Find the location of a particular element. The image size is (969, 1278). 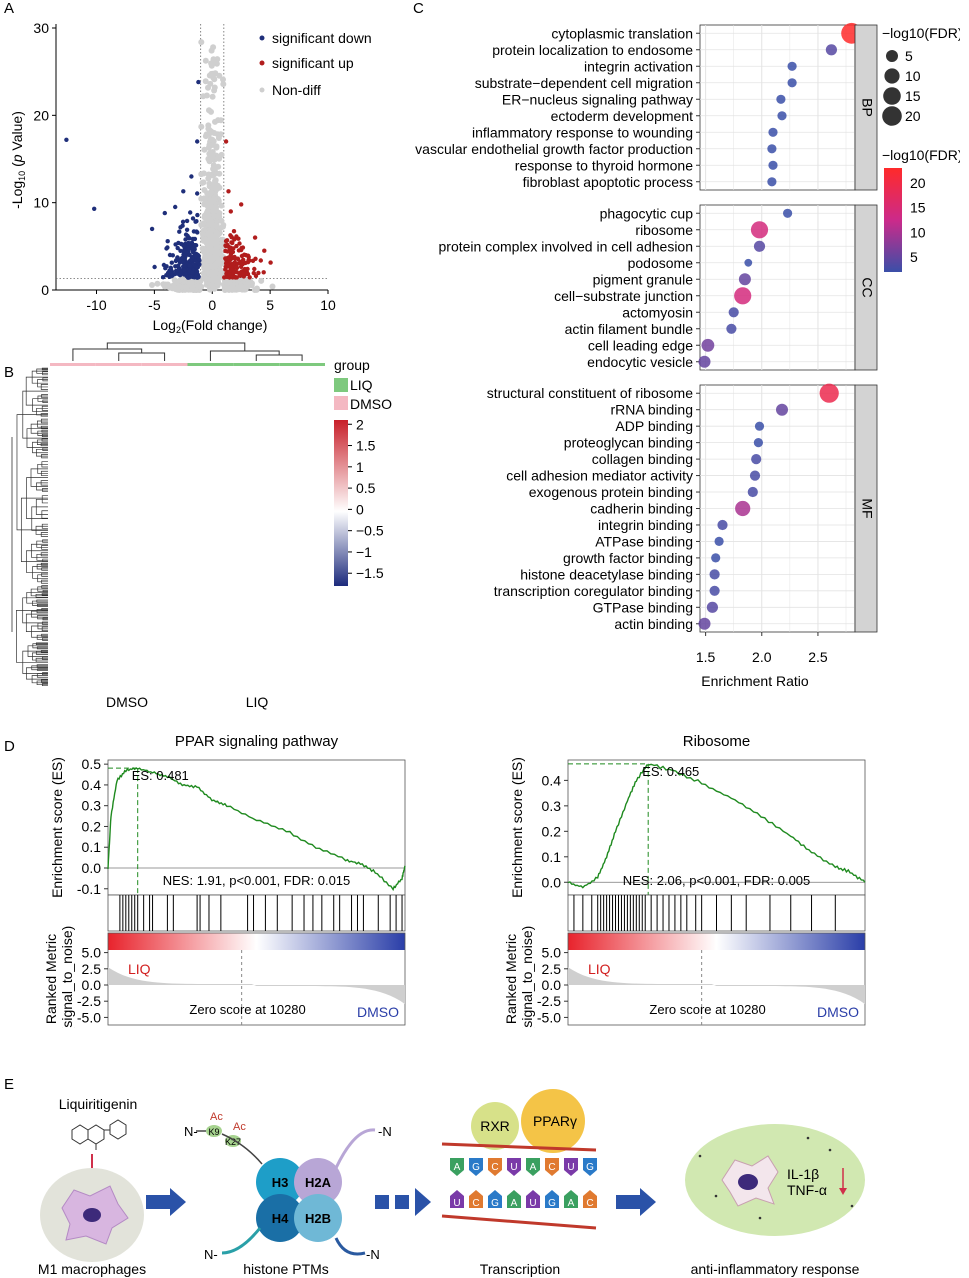

heat-scale-label: 1 is located at coordinates (360, 467).